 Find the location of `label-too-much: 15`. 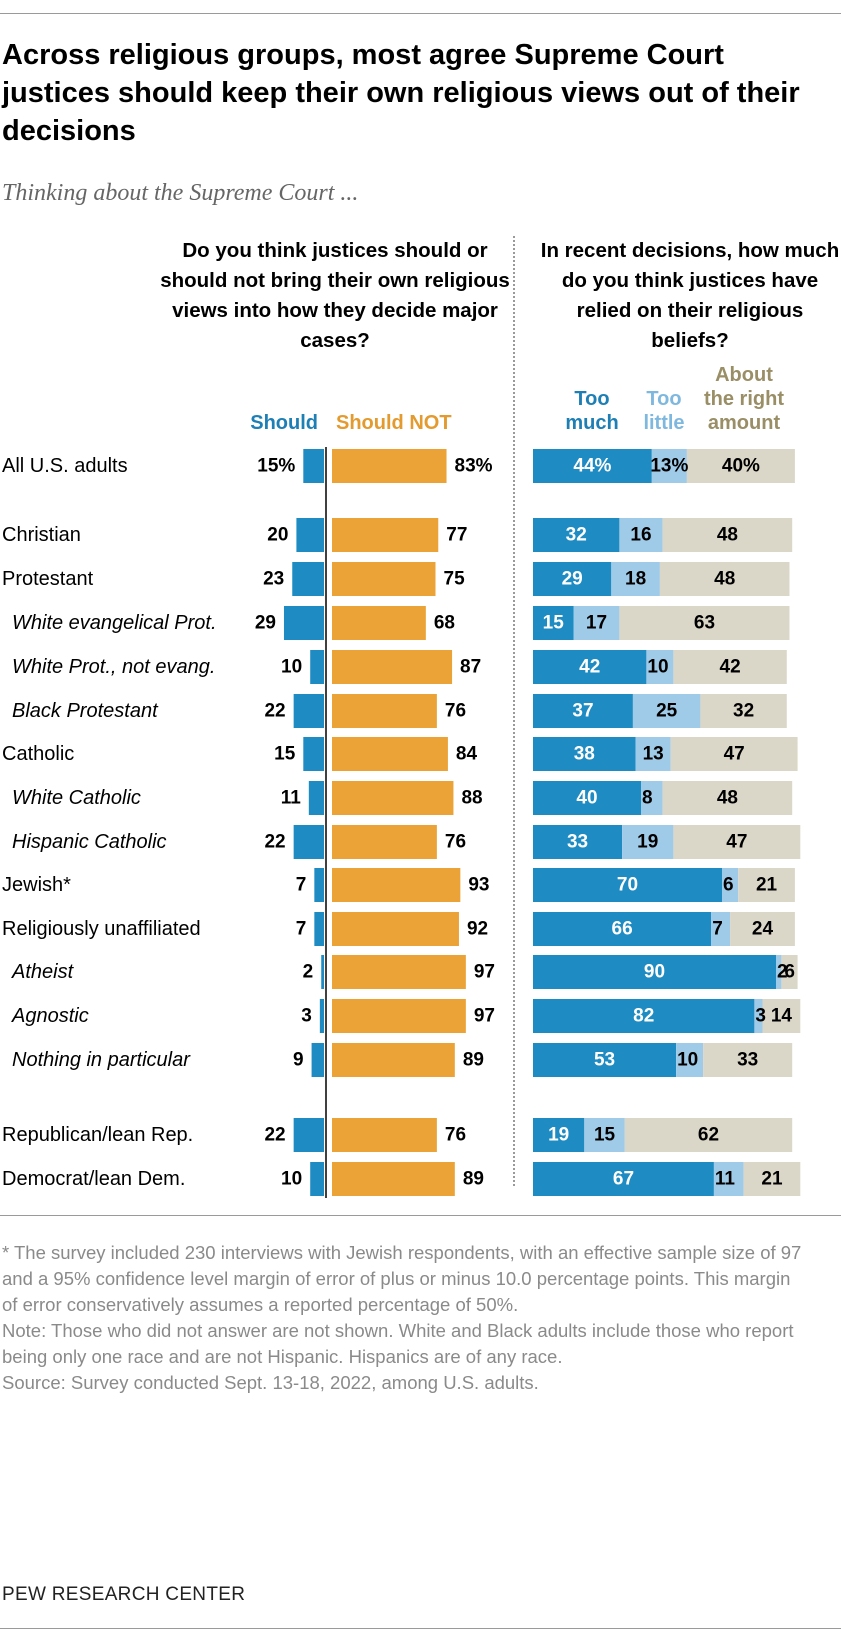

label-too-much: 15 is located at coordinates (554, 623).